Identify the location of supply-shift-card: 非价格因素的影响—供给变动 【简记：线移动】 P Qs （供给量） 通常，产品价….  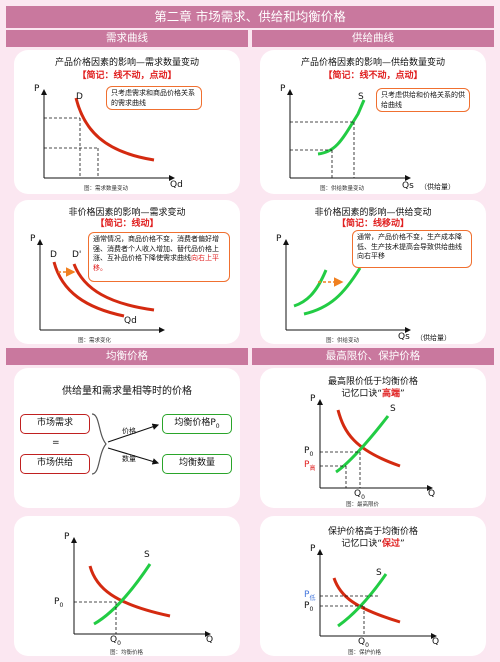
(373, 272).